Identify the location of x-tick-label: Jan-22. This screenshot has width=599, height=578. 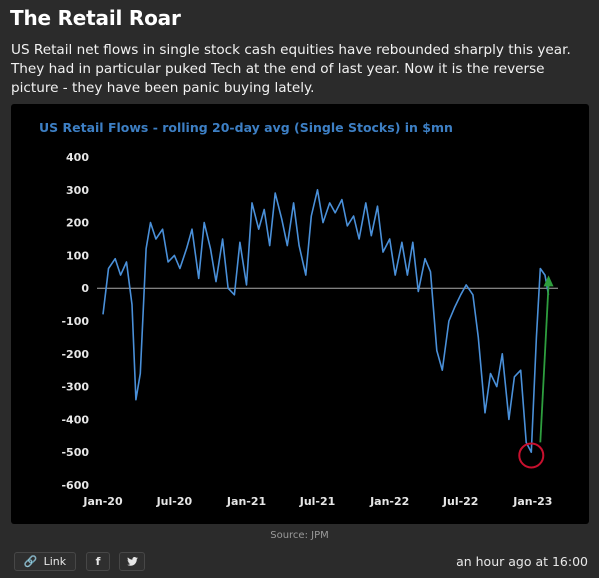
(389, 501).